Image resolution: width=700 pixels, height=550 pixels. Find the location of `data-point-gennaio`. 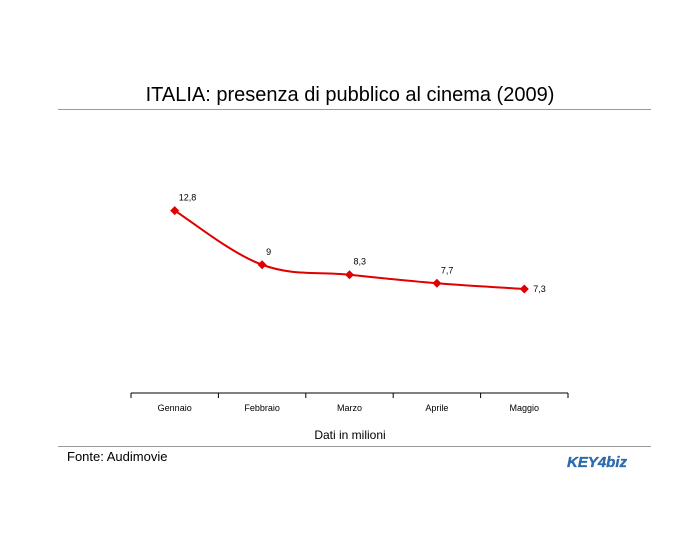

data-point-gennaio is located at coordinates (175, 211).